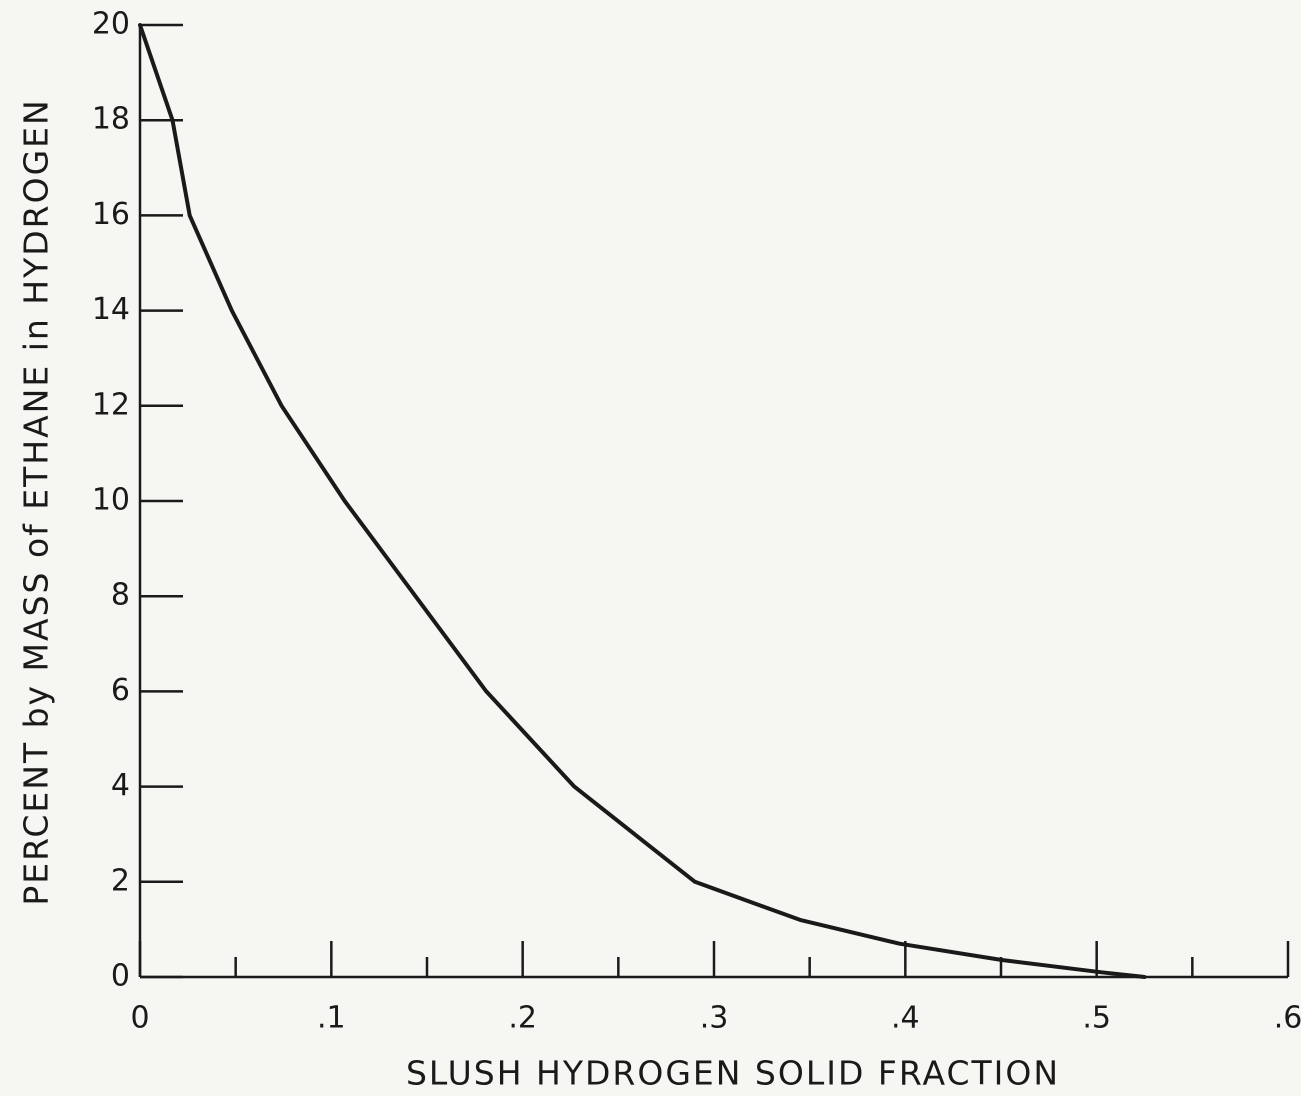  I want to click on y-tick-label: 4, so click(120, 785).